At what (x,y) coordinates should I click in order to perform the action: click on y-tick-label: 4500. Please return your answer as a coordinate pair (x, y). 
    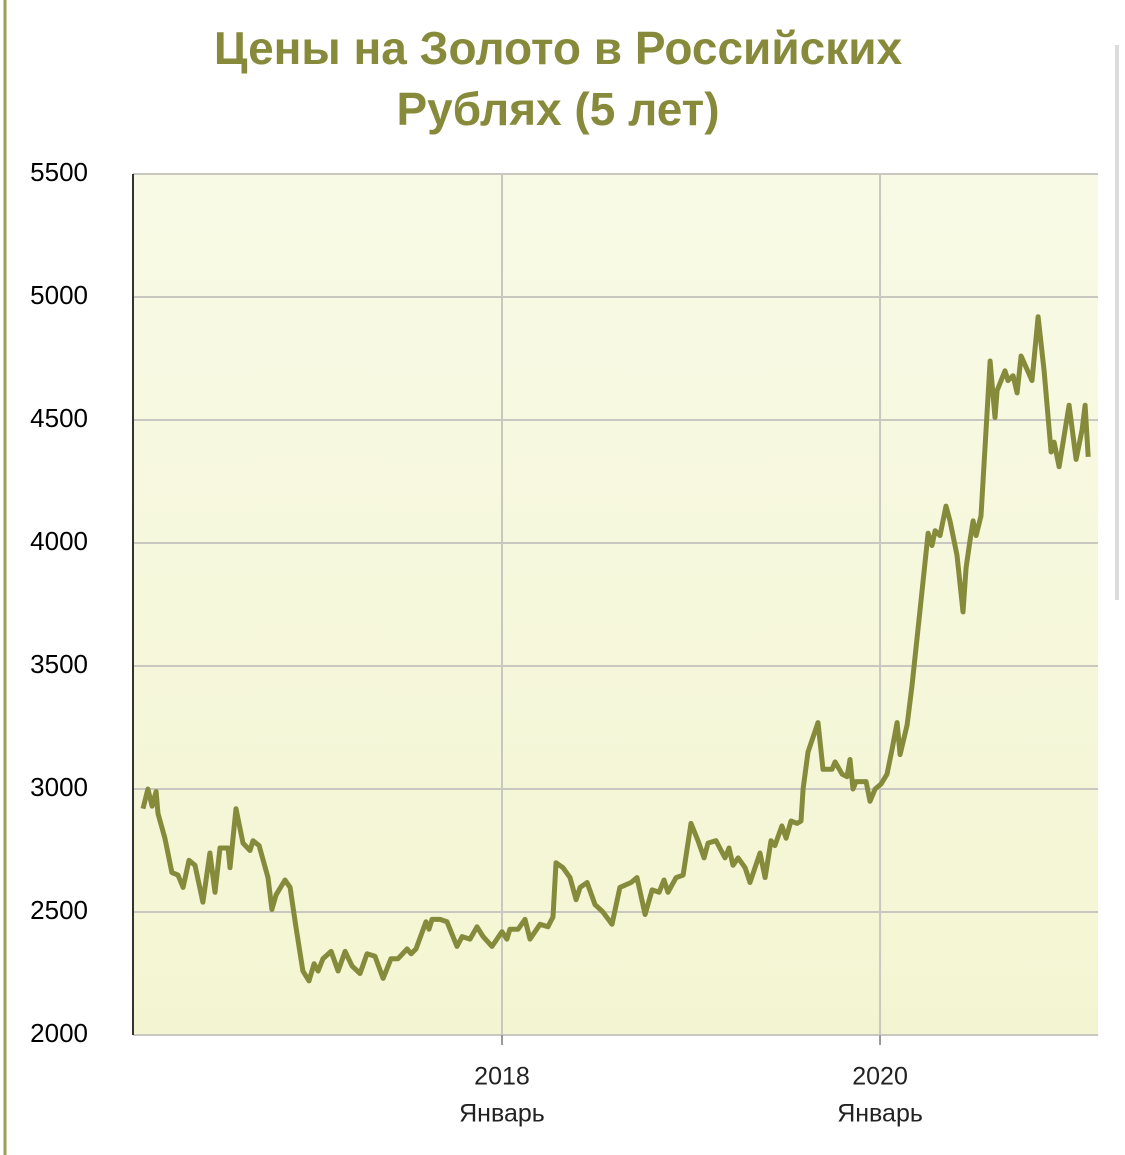
    Looking at the image, I should click on (59, 418).